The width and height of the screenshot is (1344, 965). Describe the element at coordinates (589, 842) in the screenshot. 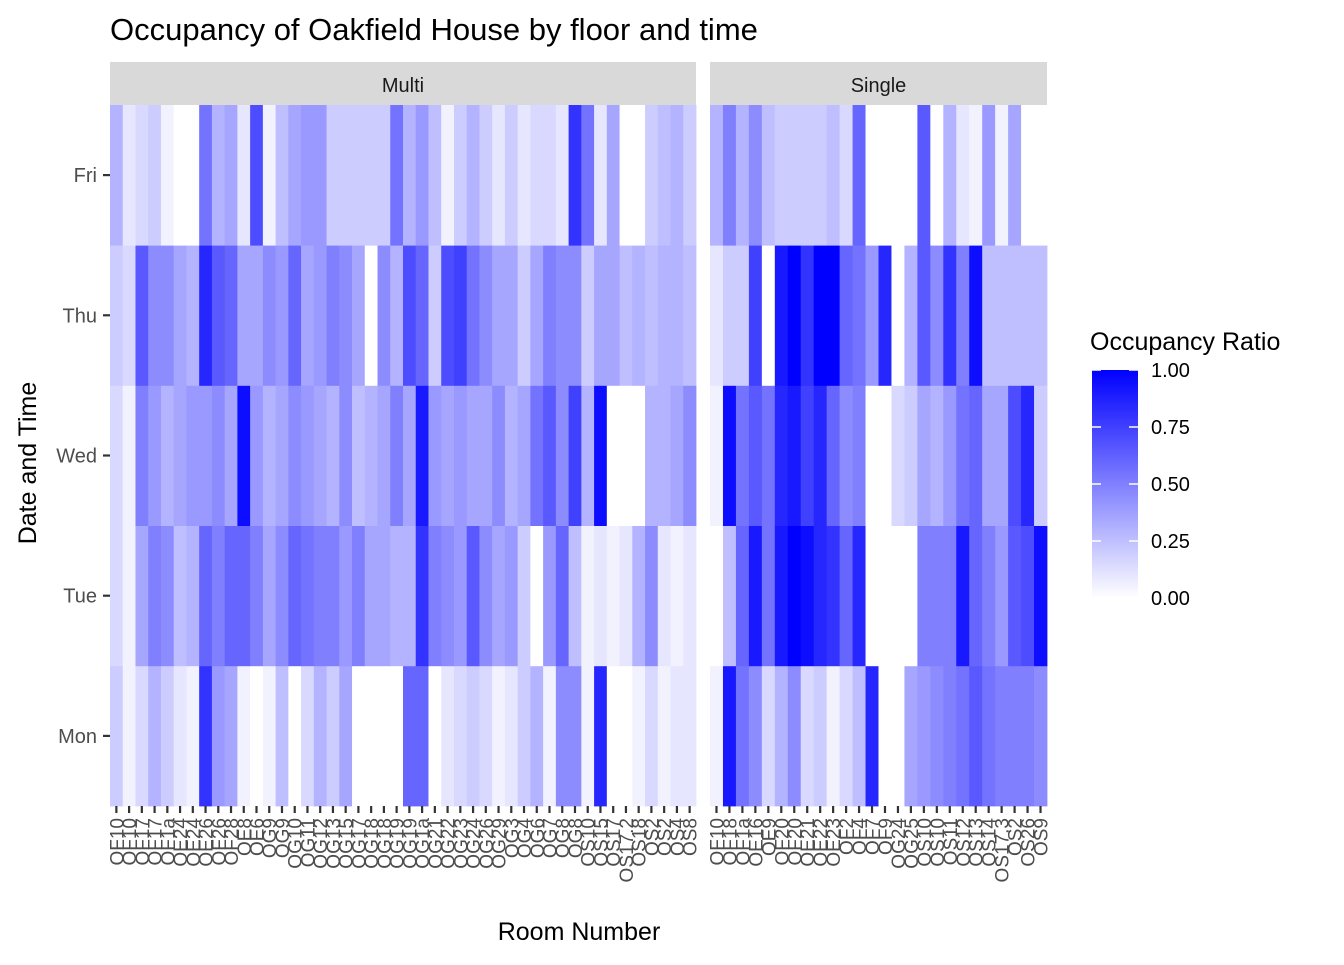

I see `x-tick-label: OS10` at that location.